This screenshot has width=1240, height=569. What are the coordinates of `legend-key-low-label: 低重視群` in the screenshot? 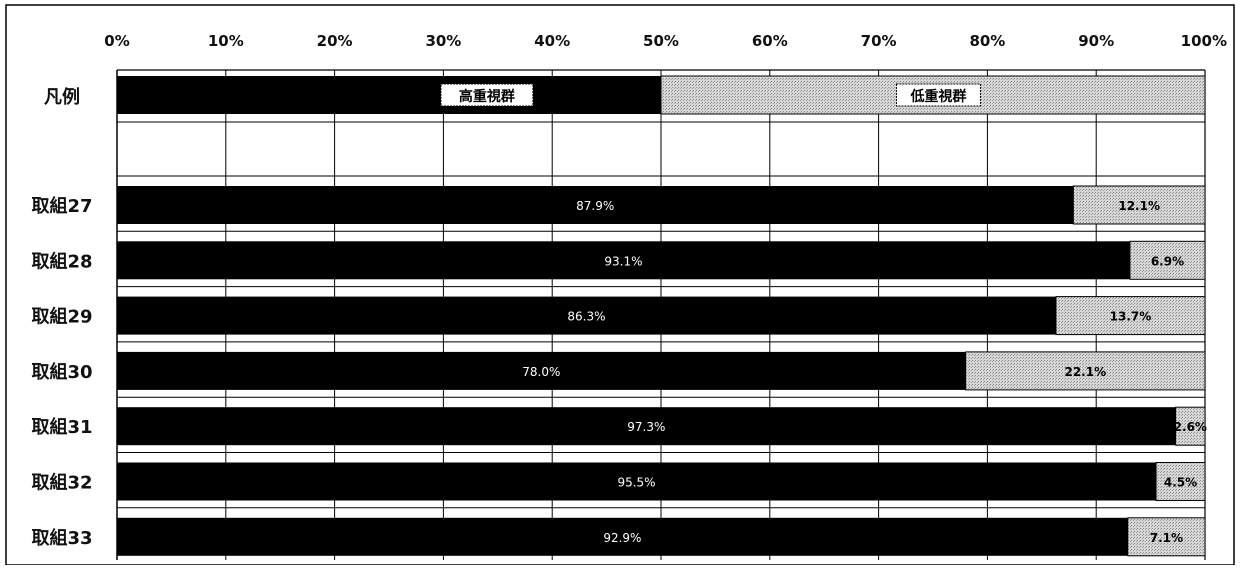 It's located at (937, 96).